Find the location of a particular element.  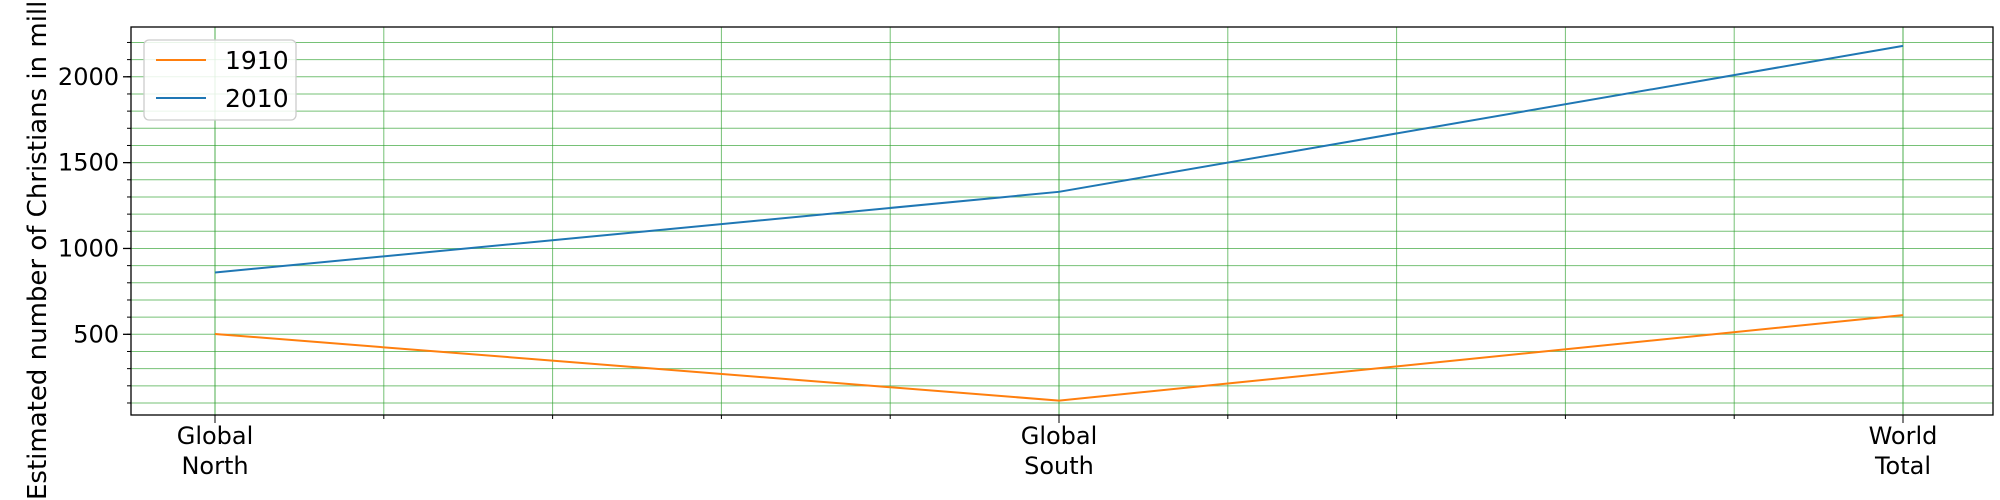

x-tick-label-line: Total is located at coordinates (1902, 466).